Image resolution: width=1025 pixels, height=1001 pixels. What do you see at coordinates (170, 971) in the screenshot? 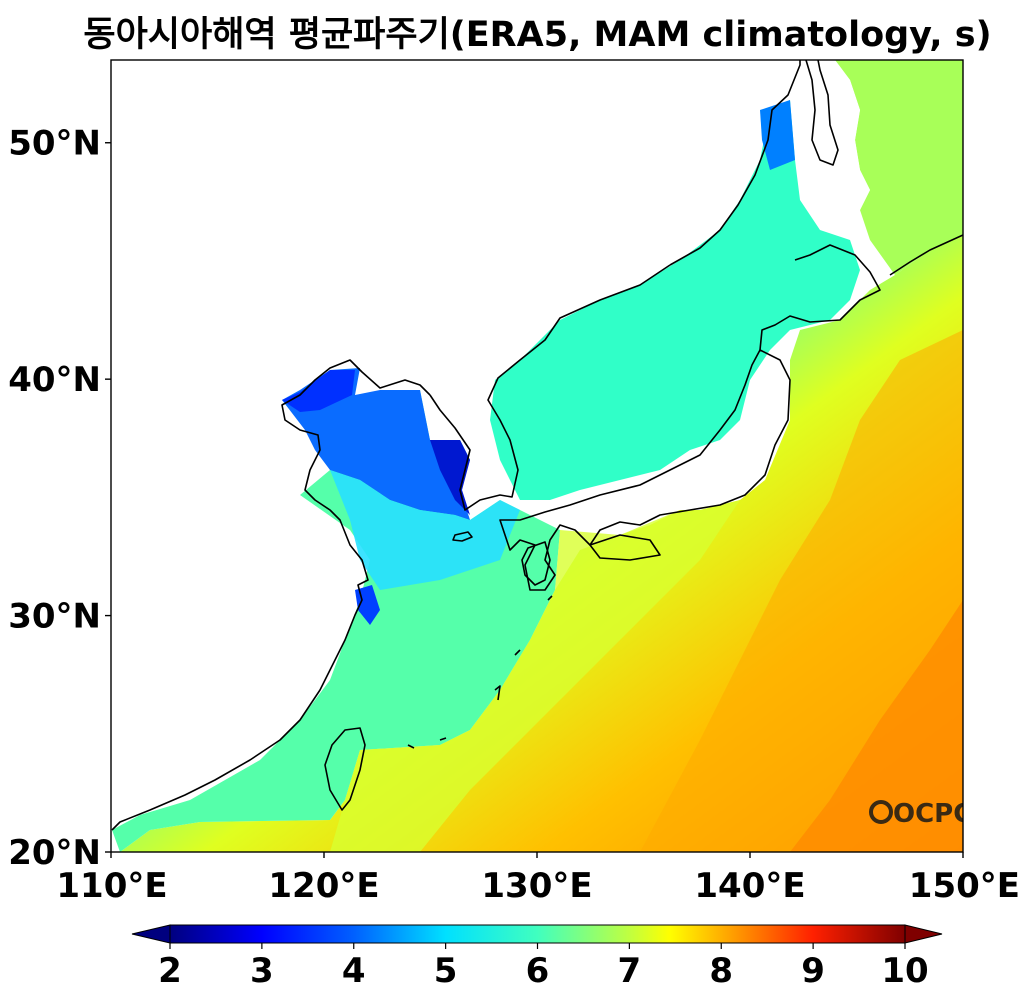
I see `colorbar-tick-label: 2` at bounding box center [170, 971].